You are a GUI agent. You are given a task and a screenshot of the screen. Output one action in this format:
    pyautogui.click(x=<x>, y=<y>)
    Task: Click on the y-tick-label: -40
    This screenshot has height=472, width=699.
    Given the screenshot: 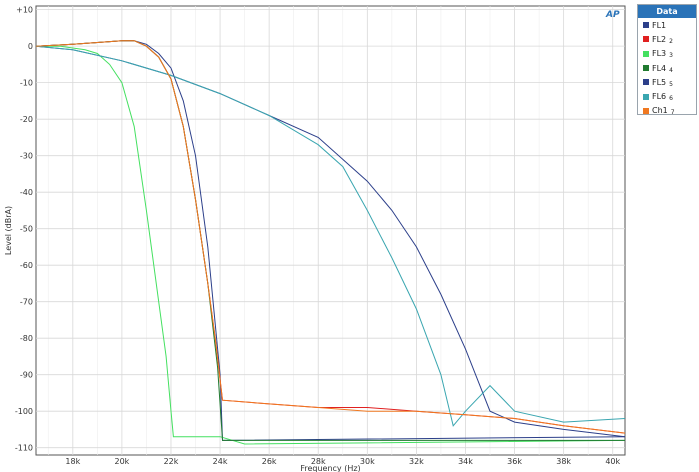 What is the action you would take?
    pyautogui.click(x=26, y=192)
    